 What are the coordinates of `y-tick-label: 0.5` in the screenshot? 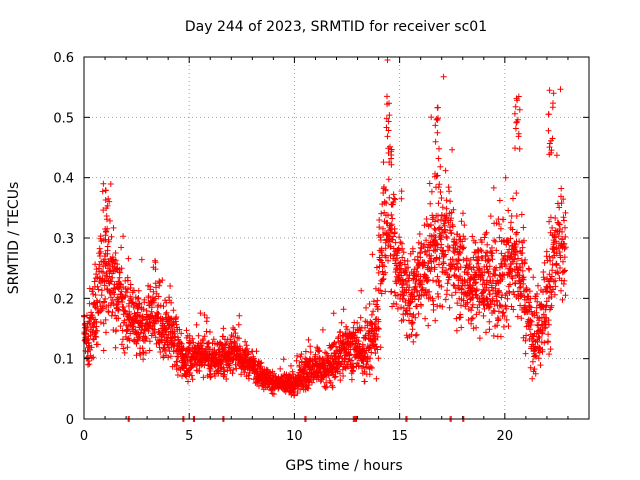 It's located at (63, 118).